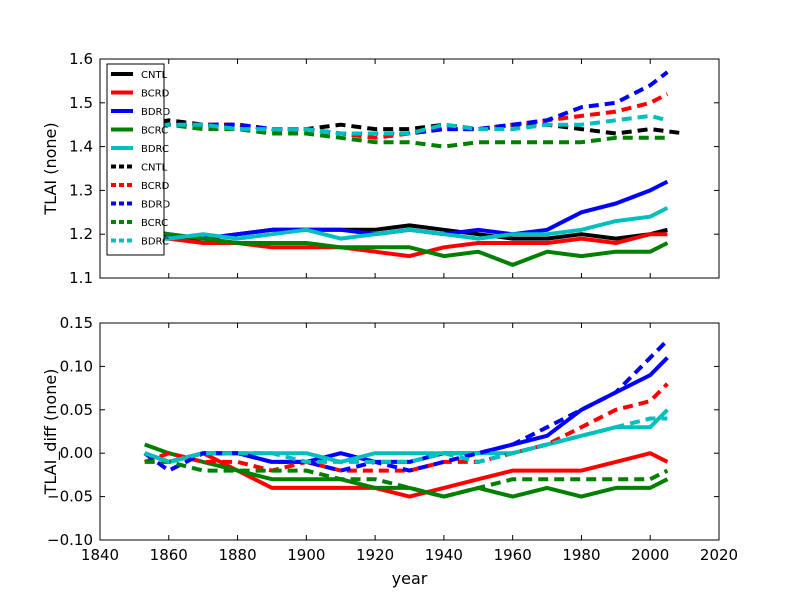  Describe the element at coordinates (406, 479) in the screenshot. I see `series-line-dashed-bcrc` at that location.